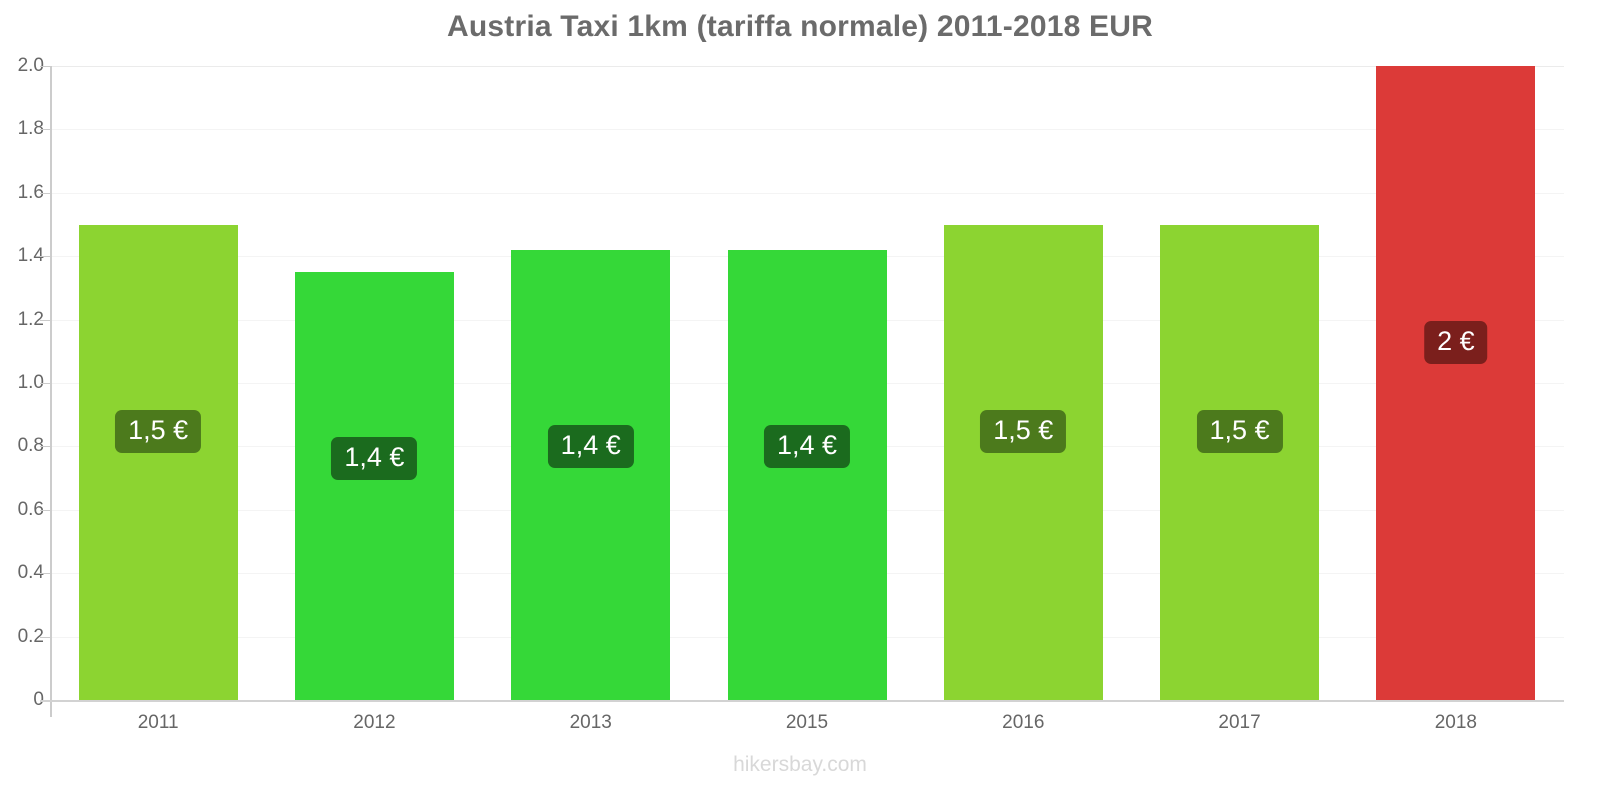 The width and height of the screenshot is (1600, 800). I want to click on source-watermark: hikersbay.com, so click(800, 764).